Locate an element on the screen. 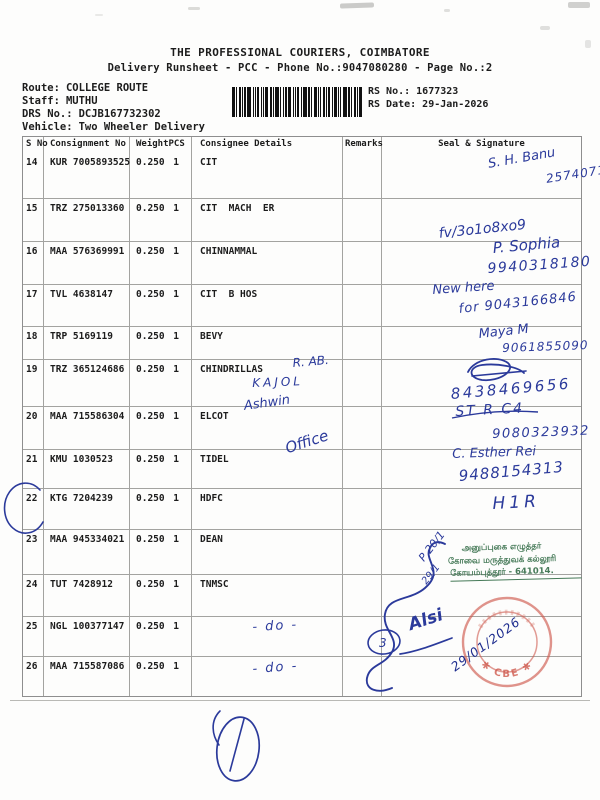 The image size is (600, 800). table-row: 24 TUT 7428912 0.250 1 TNMSC is located at coordinates (302, 595).